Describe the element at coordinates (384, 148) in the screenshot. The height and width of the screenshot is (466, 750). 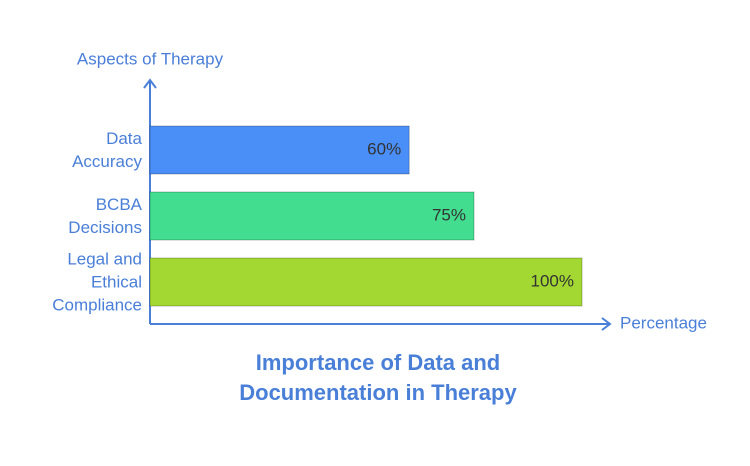
I see `value-label: 60%` at that location.